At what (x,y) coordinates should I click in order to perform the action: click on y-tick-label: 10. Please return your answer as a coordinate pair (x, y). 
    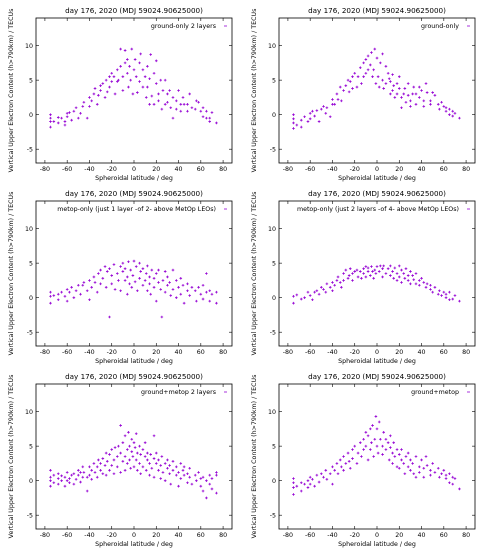
    Looking at the image, I should click on (272, 229).